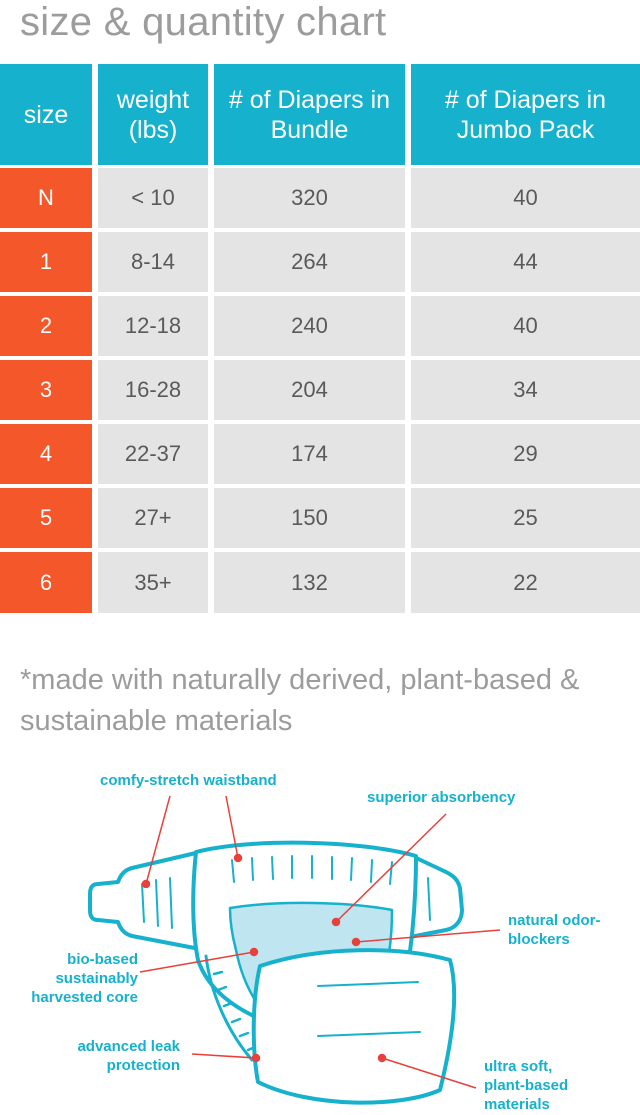  I want to click on callout-absorbency: superior absorbency, so click(441, 797).